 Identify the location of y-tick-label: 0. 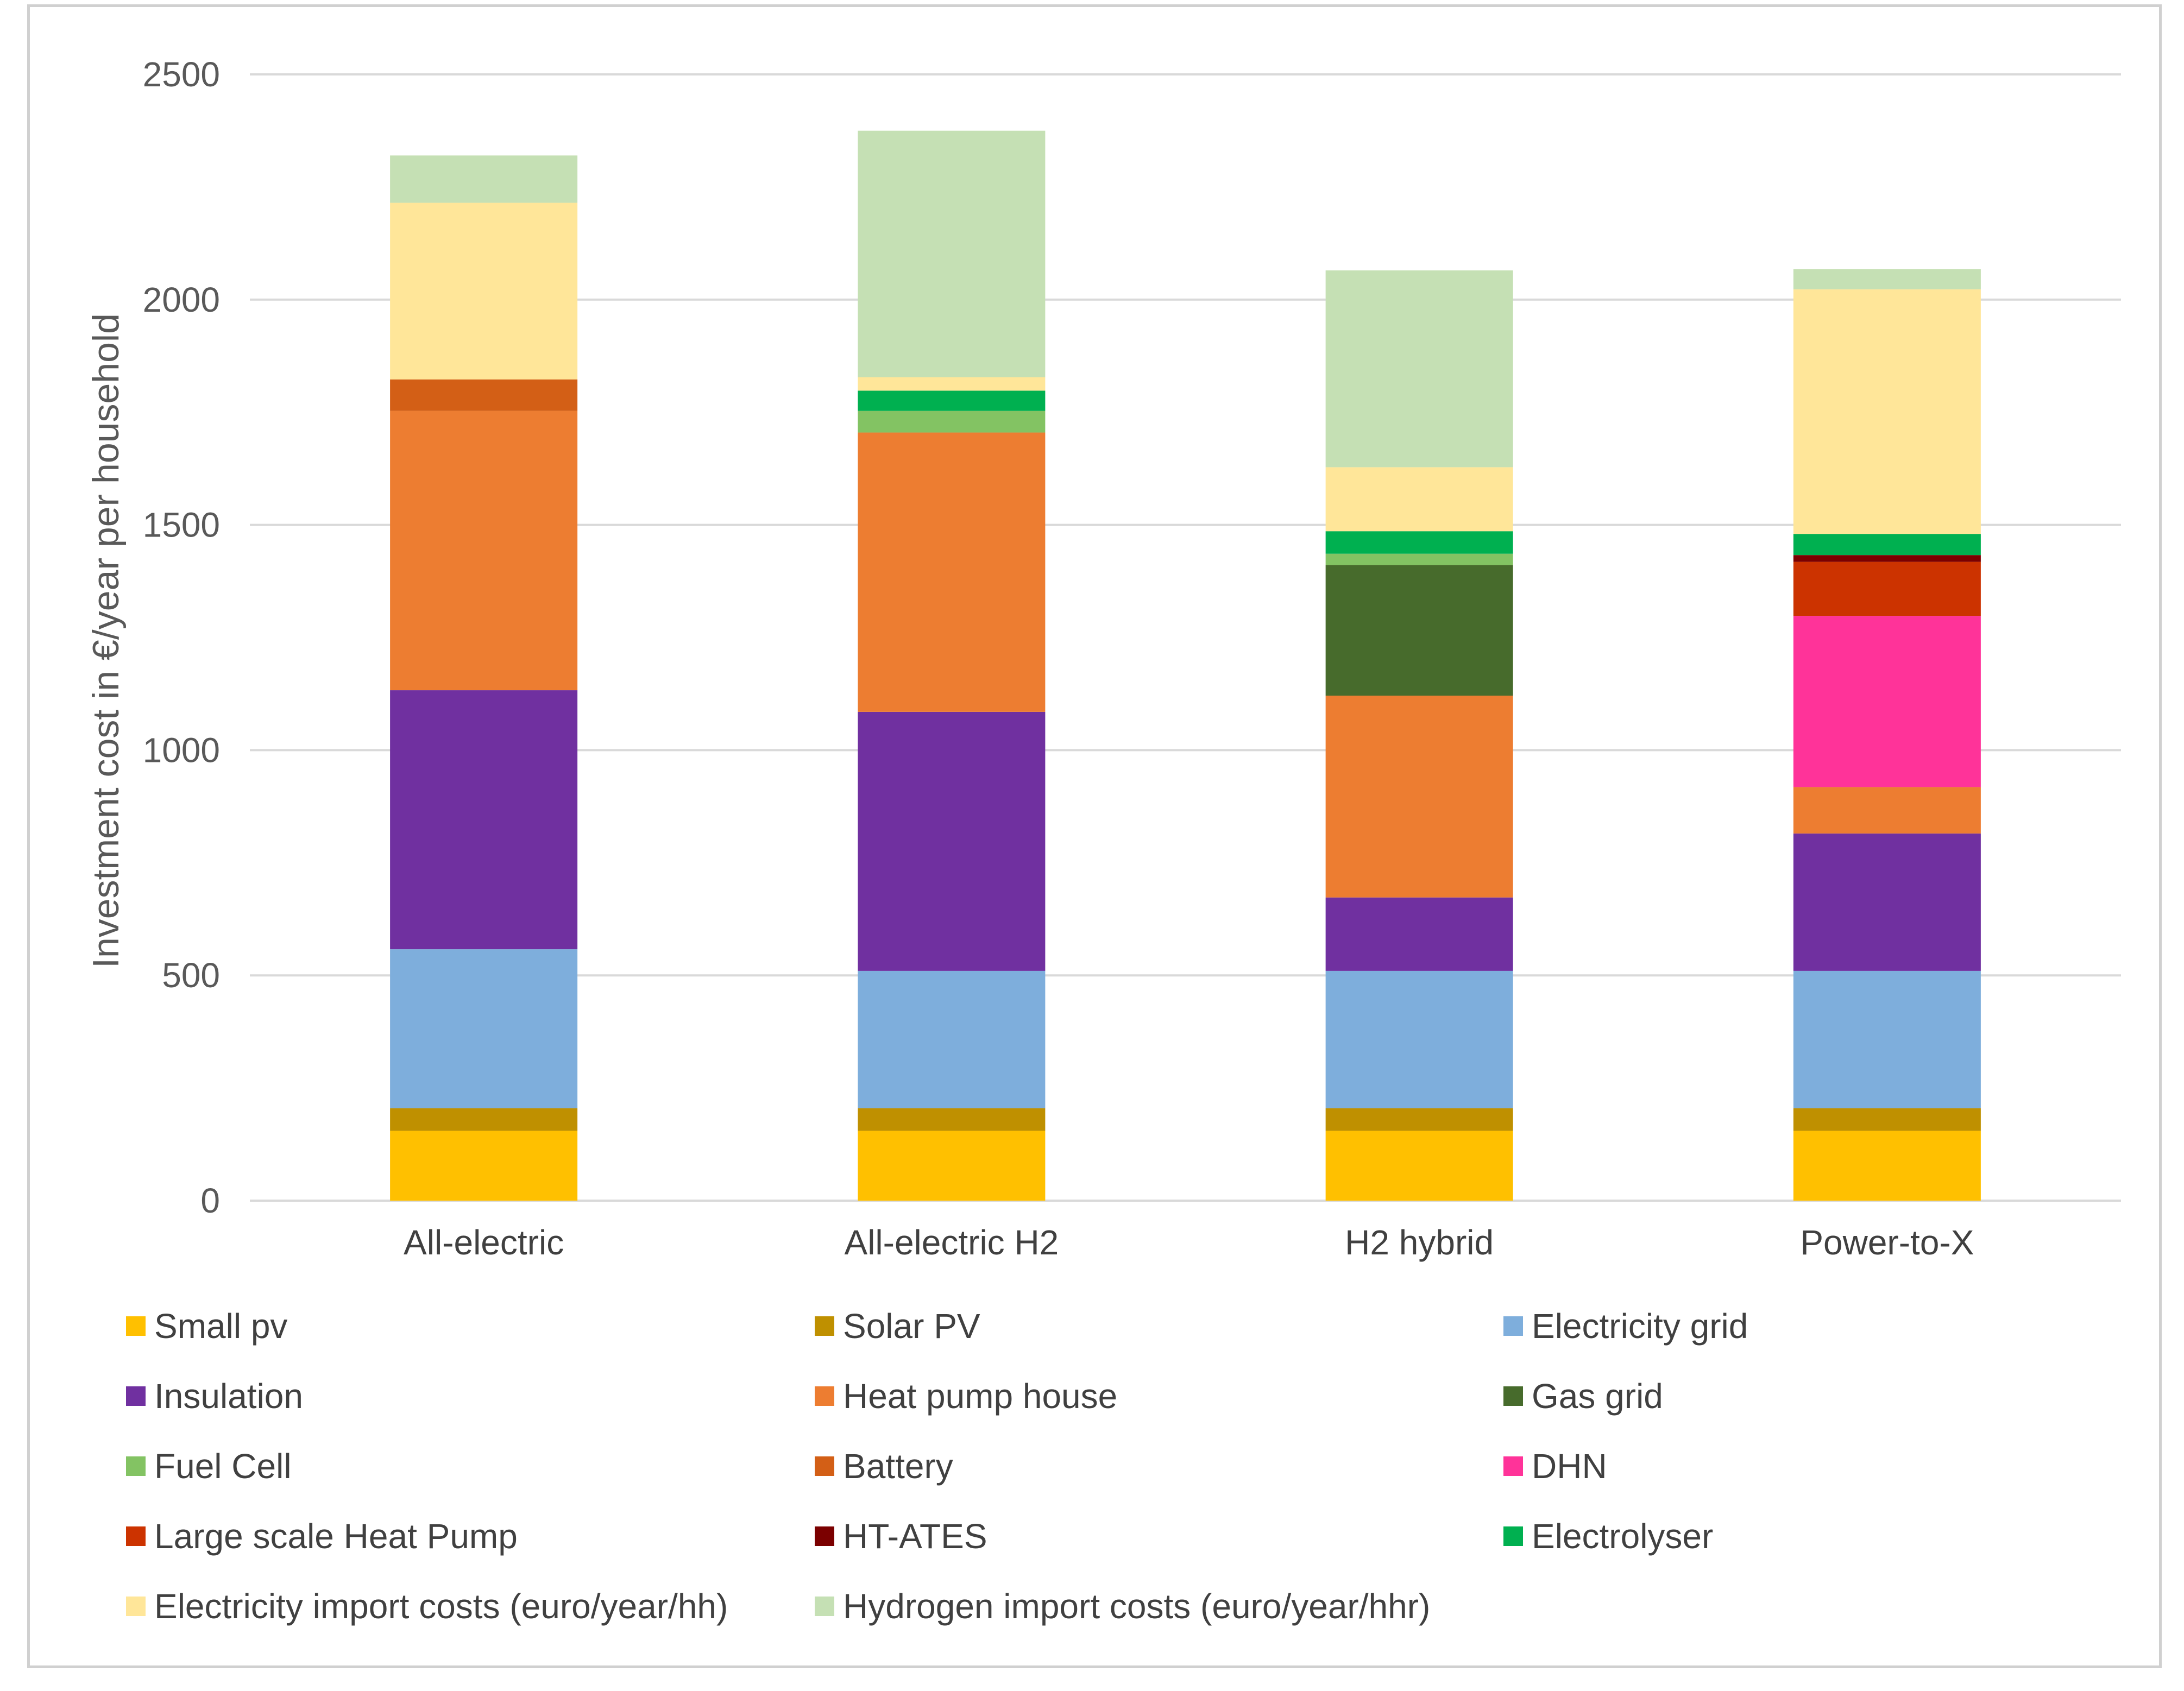
(210, 1201).